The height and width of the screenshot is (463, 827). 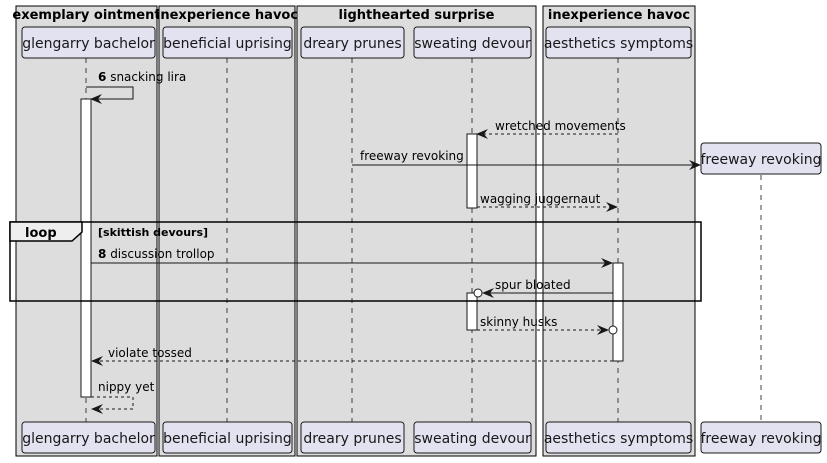 I want to click on message-label: 6 snacking lira, so click(x=142, y=77).